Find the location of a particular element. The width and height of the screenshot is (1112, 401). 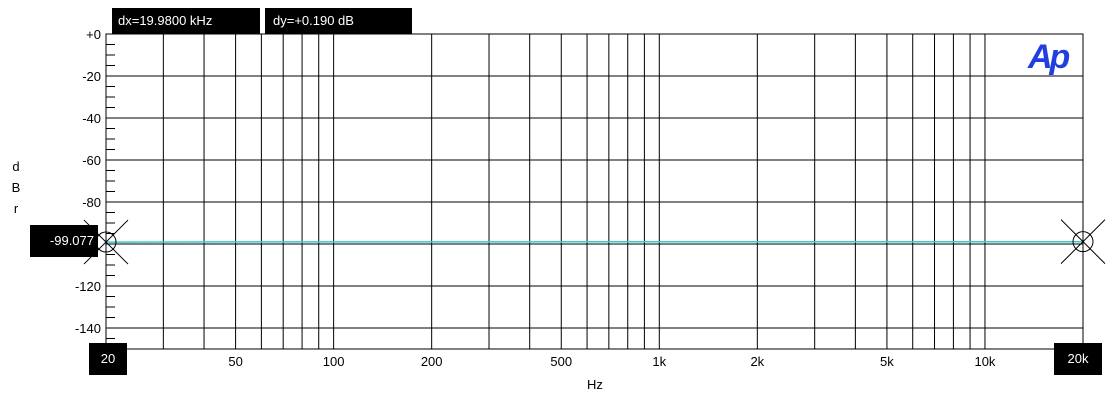

cursor-y-readout: -99.077 is located at coordinates (64, 241).